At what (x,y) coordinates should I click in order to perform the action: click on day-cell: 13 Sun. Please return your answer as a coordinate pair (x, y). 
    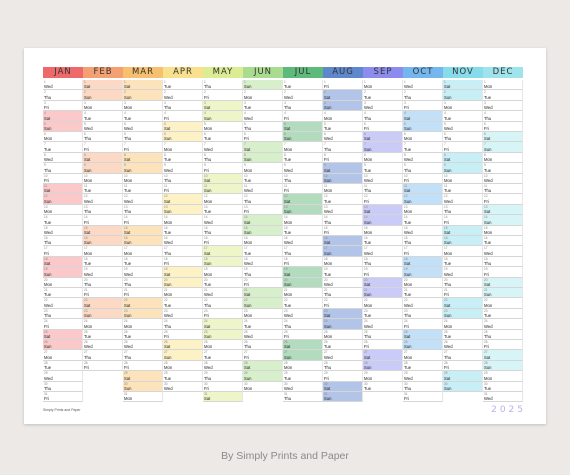
    Looking at the image, I should click on (303, 210).